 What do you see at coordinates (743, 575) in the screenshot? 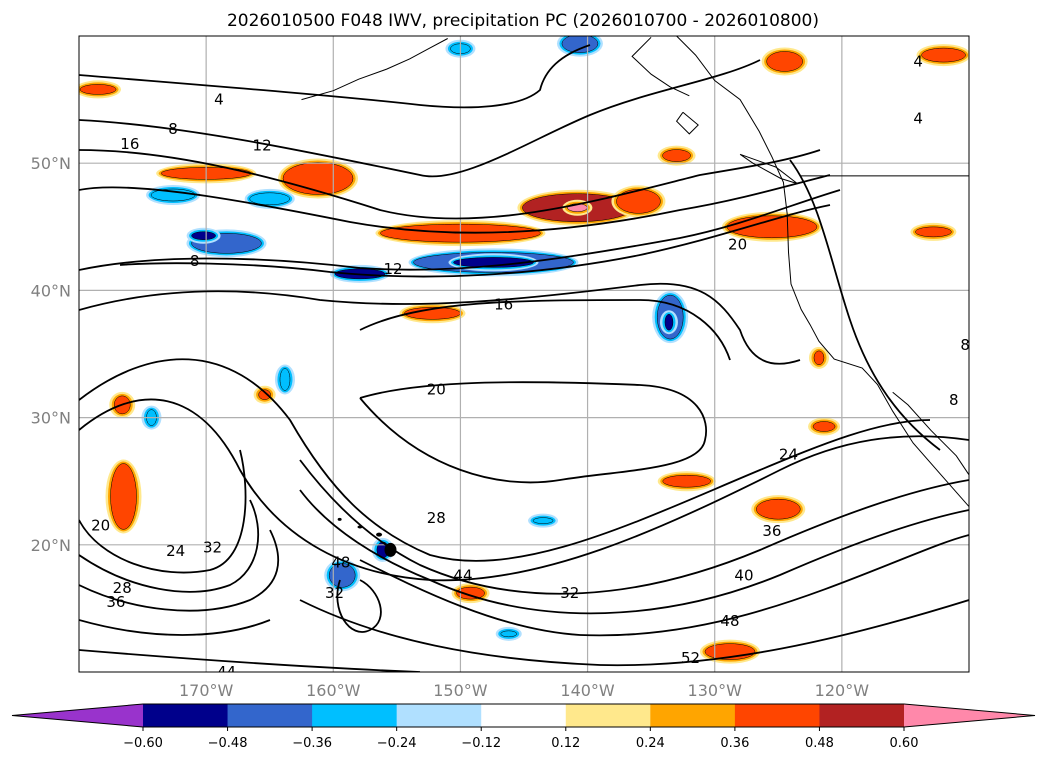
I see `iwv-contour-label: 40` at bounding box center [743, 575].